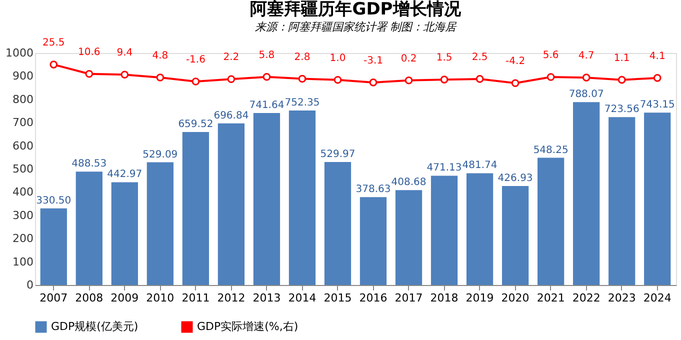  What do you see at coordinates (586, 298) in the screenshot?
I see `x-tick-label: 2022` at bounding box center [586, 298].